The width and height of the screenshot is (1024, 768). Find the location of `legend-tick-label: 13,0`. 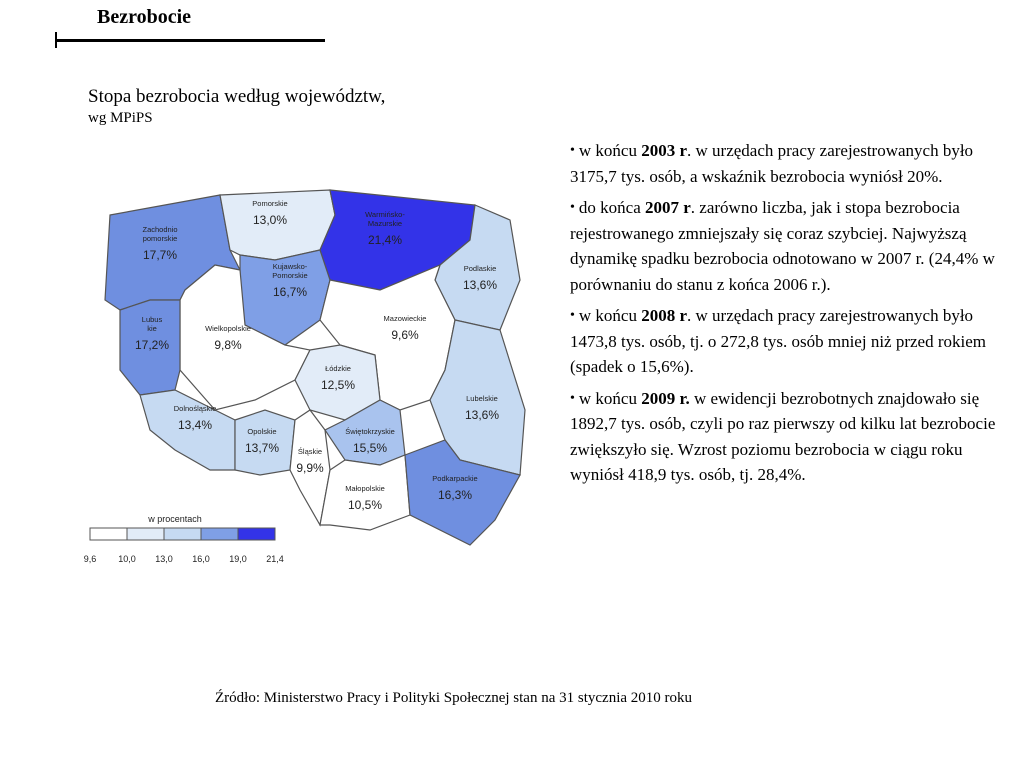

legend-tick-label: 13,0 is located at coordinates (164, 559).